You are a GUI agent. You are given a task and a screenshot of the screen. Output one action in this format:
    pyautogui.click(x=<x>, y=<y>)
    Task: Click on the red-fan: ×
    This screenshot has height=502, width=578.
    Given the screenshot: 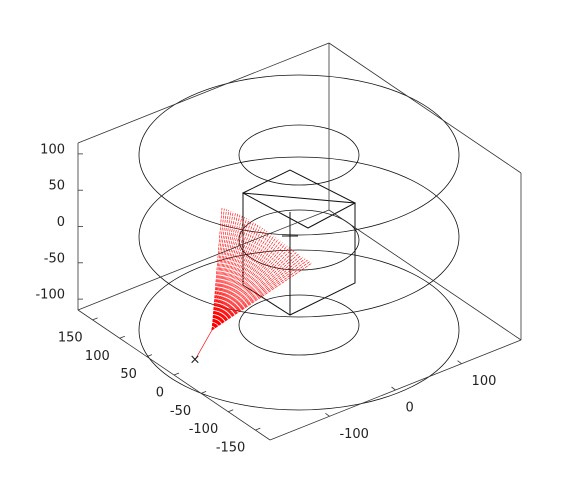 What is the action you would take?
    pyautogui.click(x=251, y=287)
    